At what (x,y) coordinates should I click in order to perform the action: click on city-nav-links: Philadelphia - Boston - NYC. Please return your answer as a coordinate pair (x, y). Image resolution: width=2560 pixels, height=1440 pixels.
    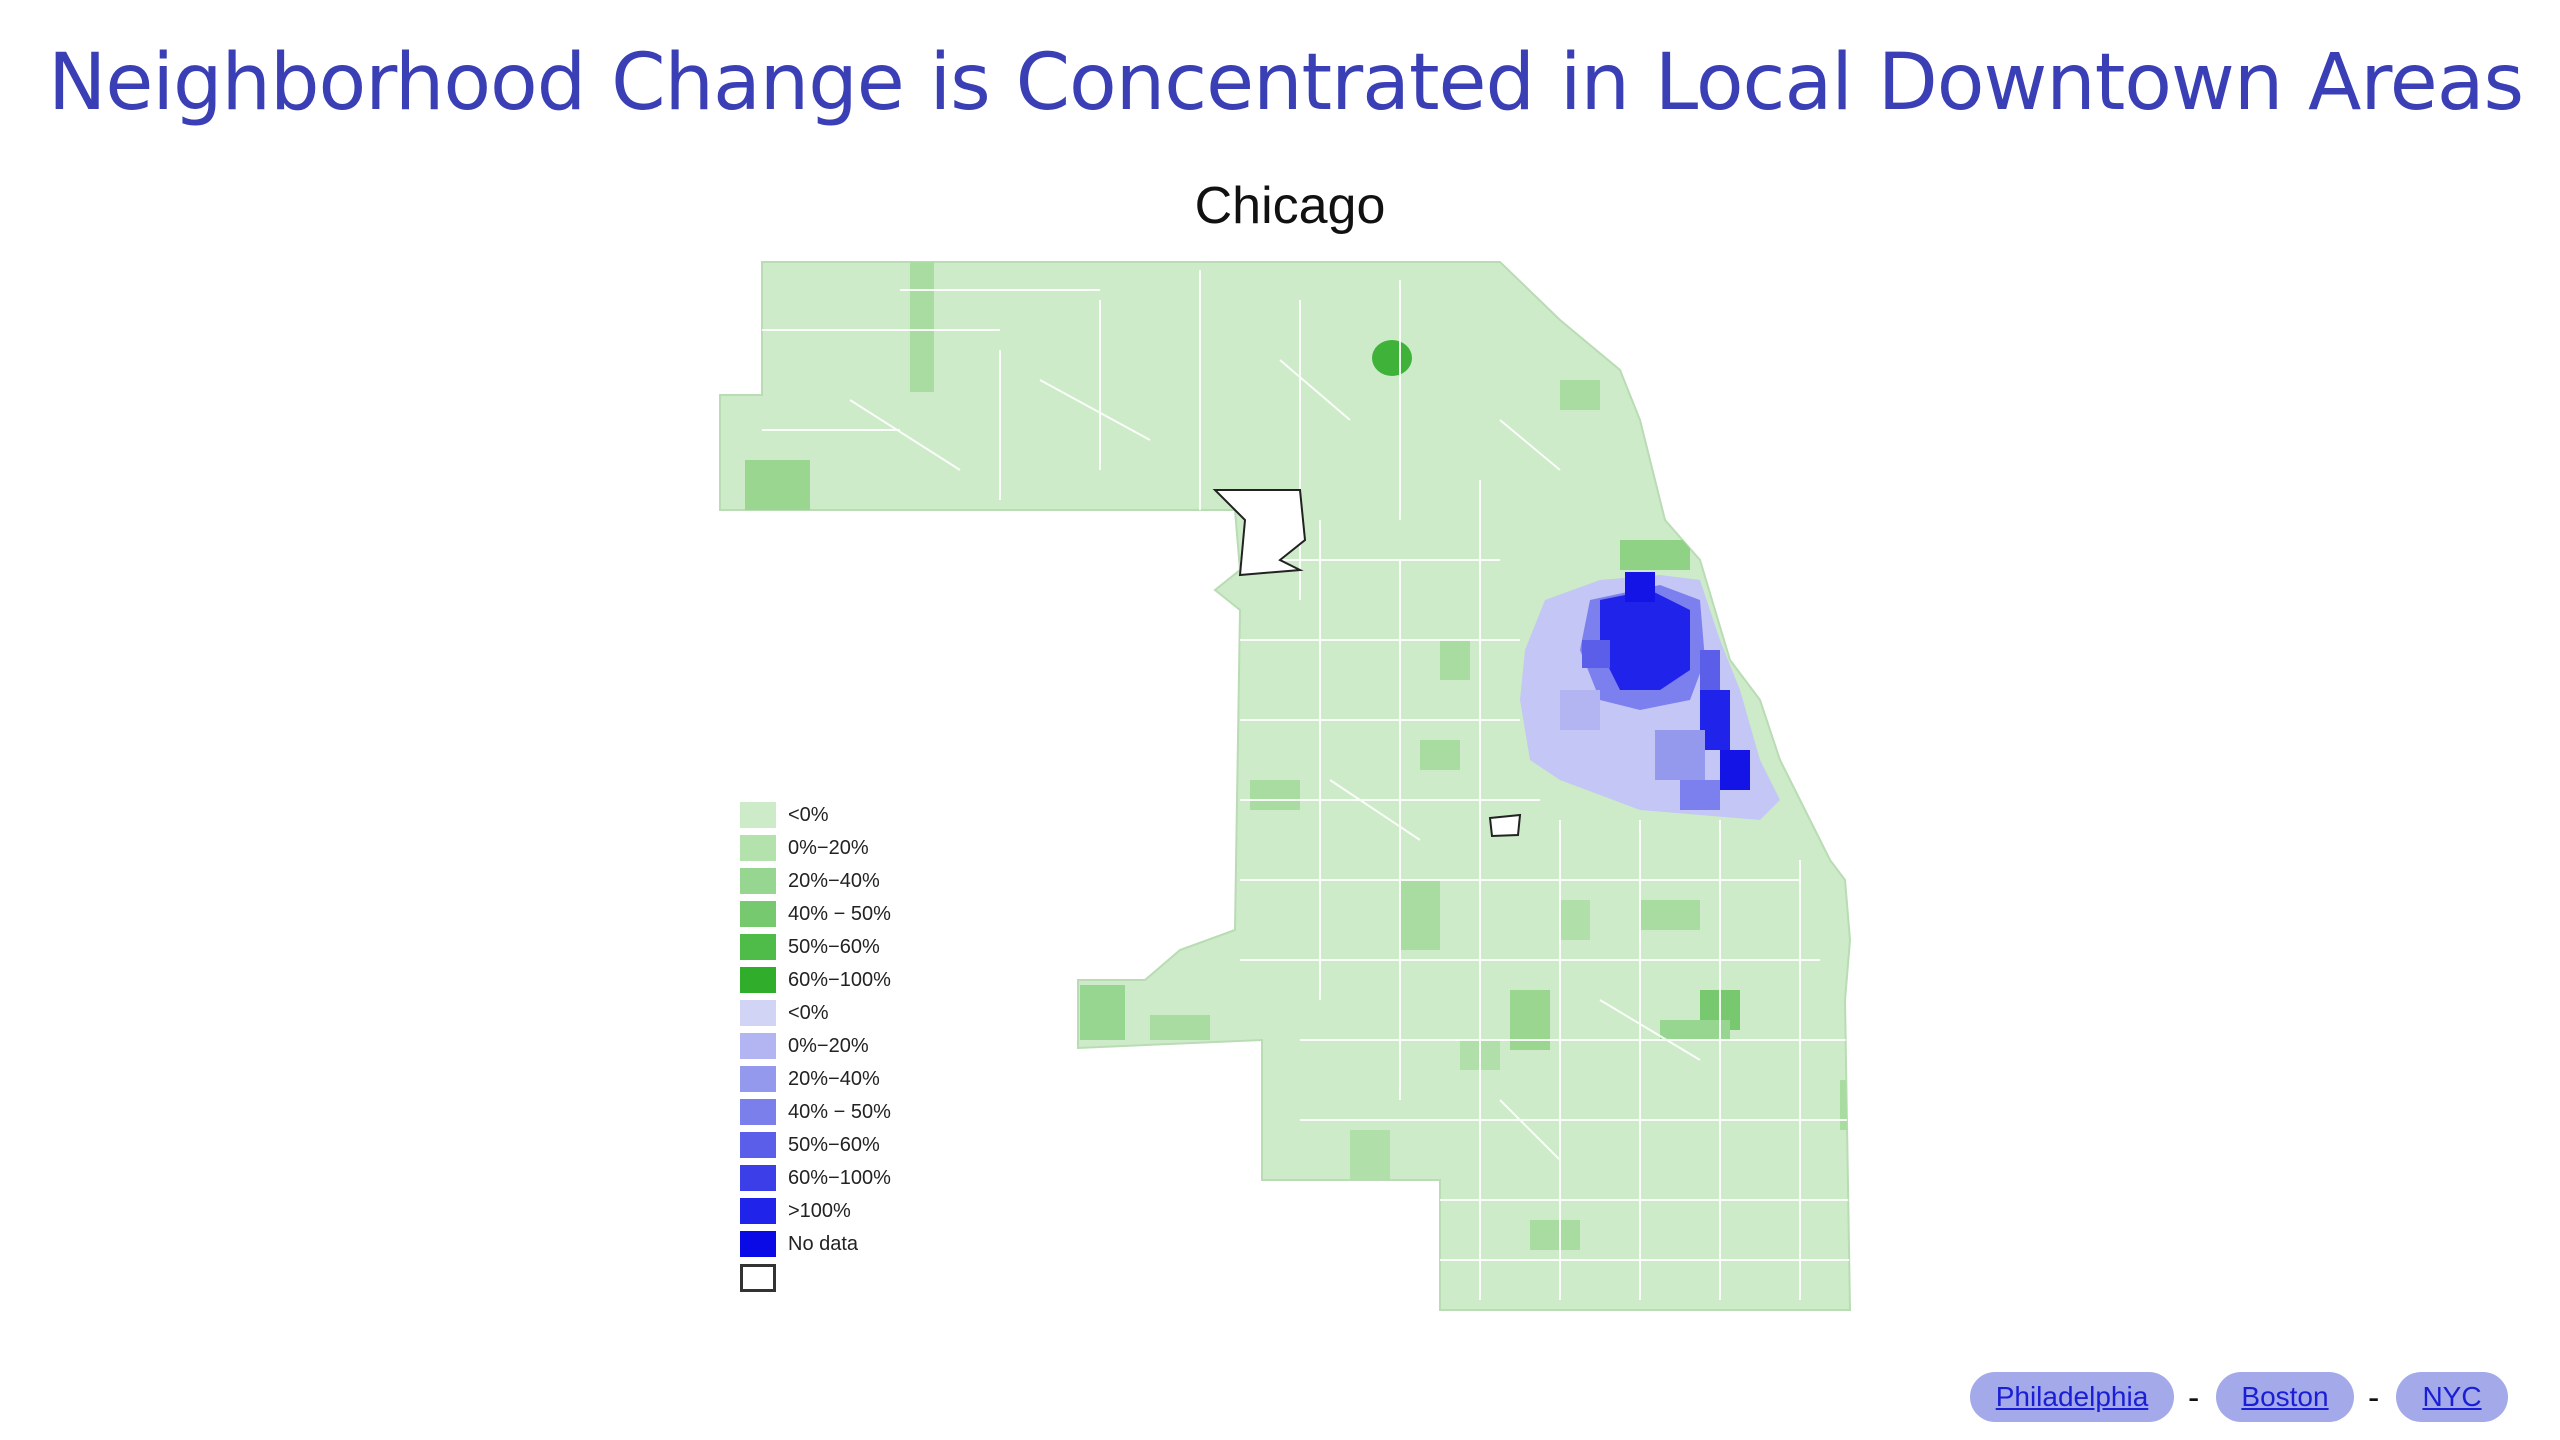
    Looking at the image, I should click on (2250, 1398).